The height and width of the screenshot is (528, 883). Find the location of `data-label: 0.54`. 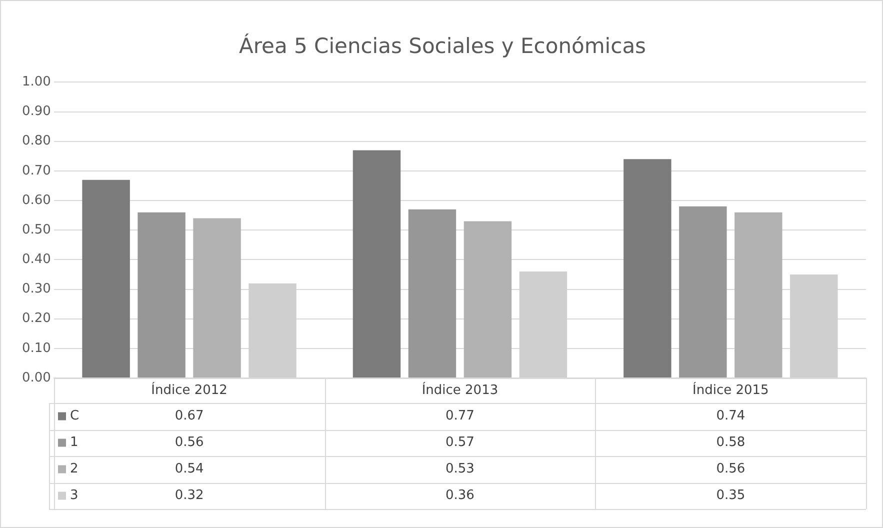

data-label: 0.54 is located at coordinates (189, 469).